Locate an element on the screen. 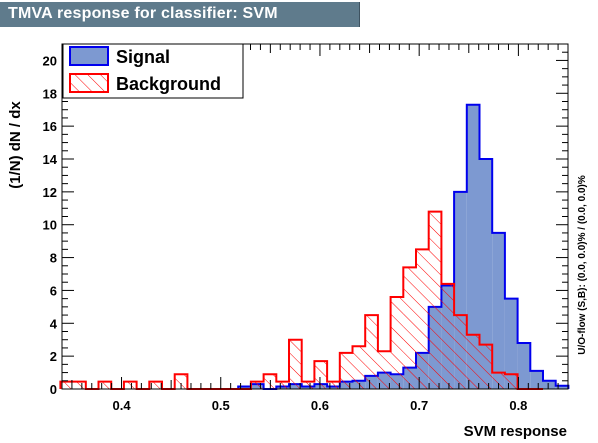 This screenshot has width=598, height=443. legend-signal-swatch is located at coordinates (89, 56).